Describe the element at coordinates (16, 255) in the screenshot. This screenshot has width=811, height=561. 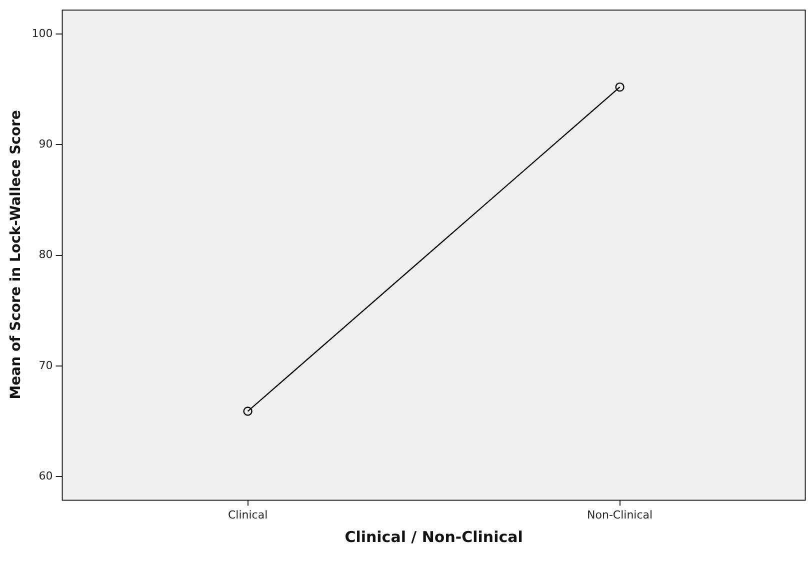
I see `y-axis-title: Mean of Score in Lock-Wallece Score` at that location.